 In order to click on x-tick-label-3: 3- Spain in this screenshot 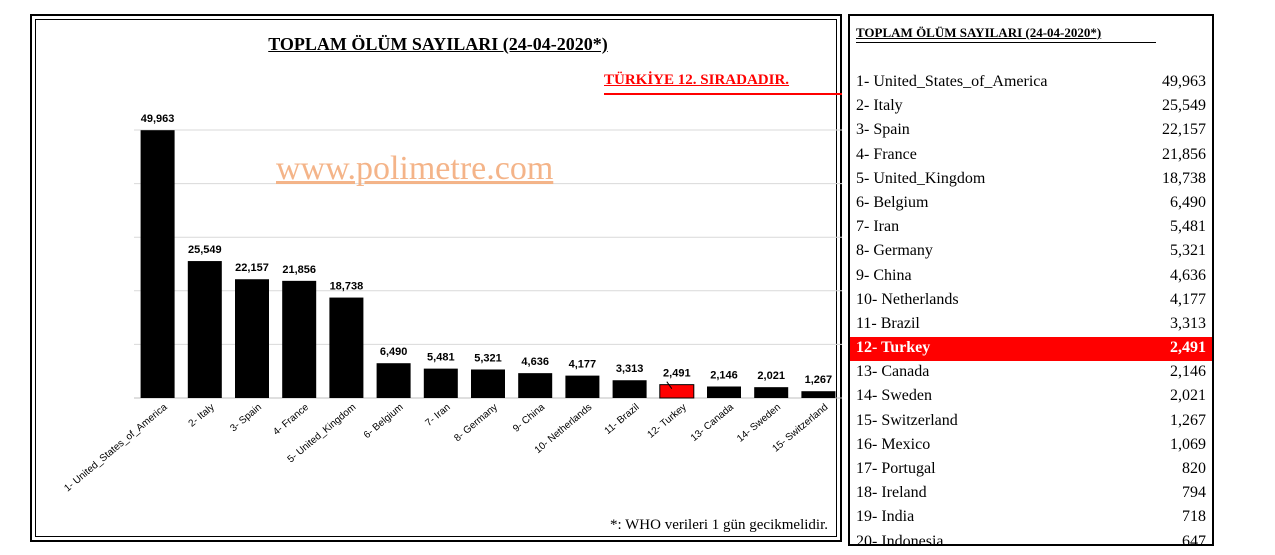, I will do `click(246, 418)`.